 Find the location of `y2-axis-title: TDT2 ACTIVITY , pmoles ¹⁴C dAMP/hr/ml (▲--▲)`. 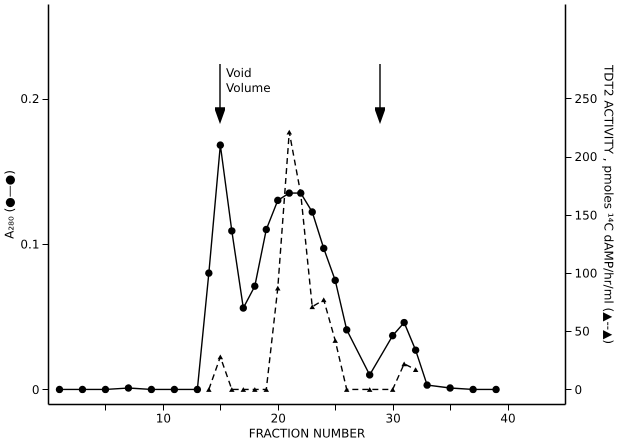

y2-axis-title: TDT2 ACTIVITY , pmoles ¹⁴C dAMP/hr/ml (▲--▲) is located at coordinates (608, 204).